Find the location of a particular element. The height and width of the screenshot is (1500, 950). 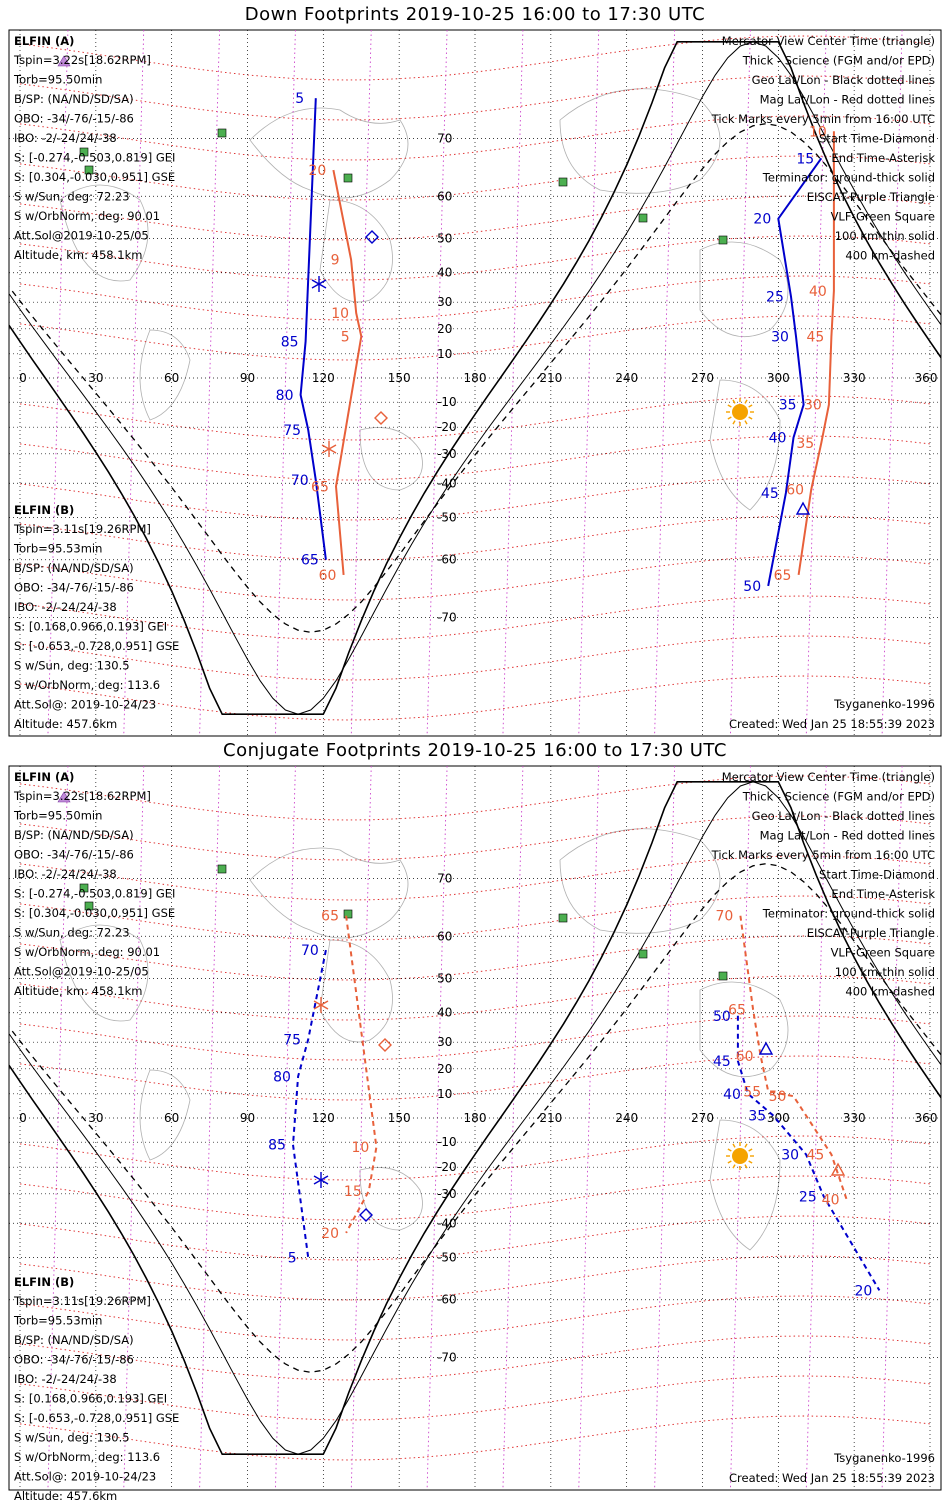

lat-tick-label: -20 is located at coordinates (447, 427).